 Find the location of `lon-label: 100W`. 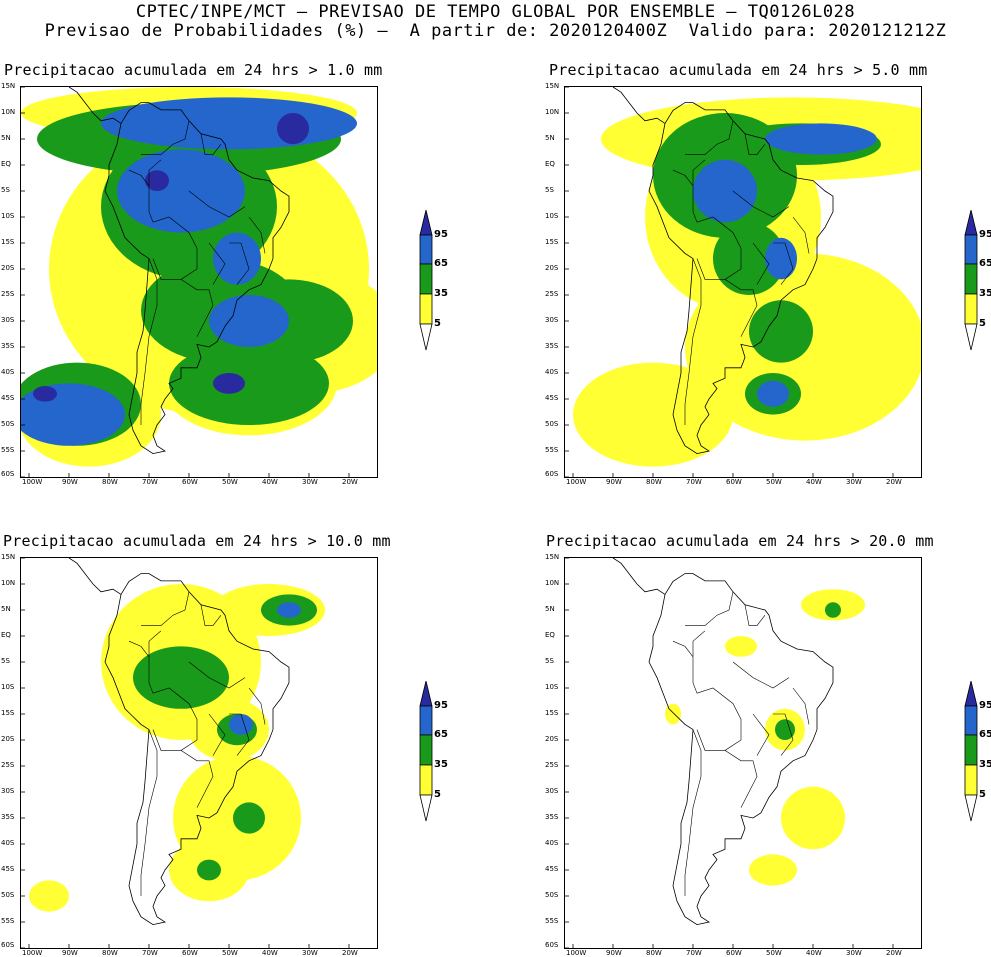

lon-label: 100W is located at coordinates (32, 953).